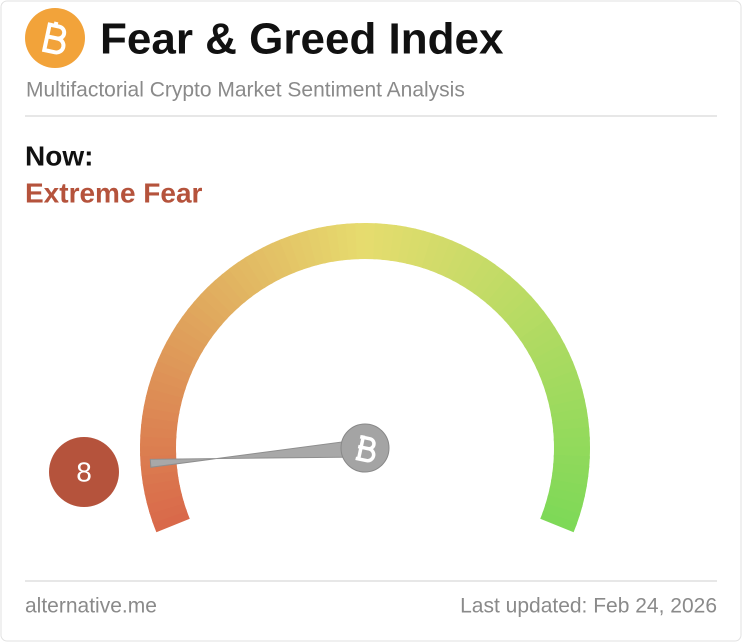 This screenshot has width=742, height=642. What do you see at coordinates (114, 192) in the screenshot?
I see `classification: Extreme Fear` at bounding box center [114, 192].